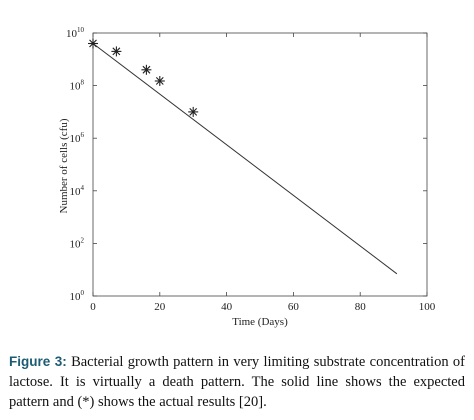 The image size is (474, 420). I want to click on y-tick-label: 10⁶, so click(77, 138).